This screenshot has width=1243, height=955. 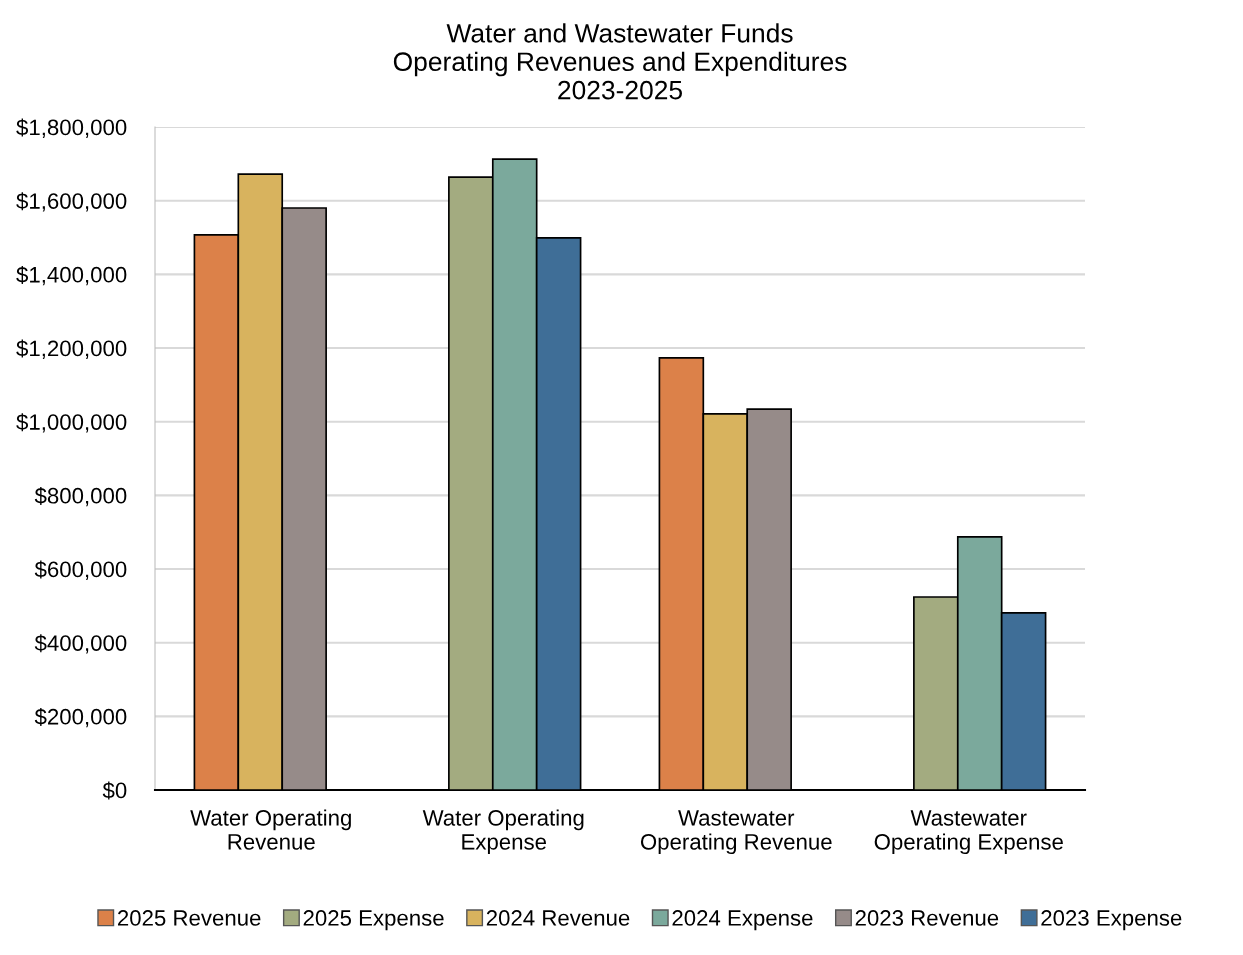 What do you see at coordinates (503, 832) in the screenshot?
I see `x-tick-label: Water Operating Expense` at bounding box center [503, 832].